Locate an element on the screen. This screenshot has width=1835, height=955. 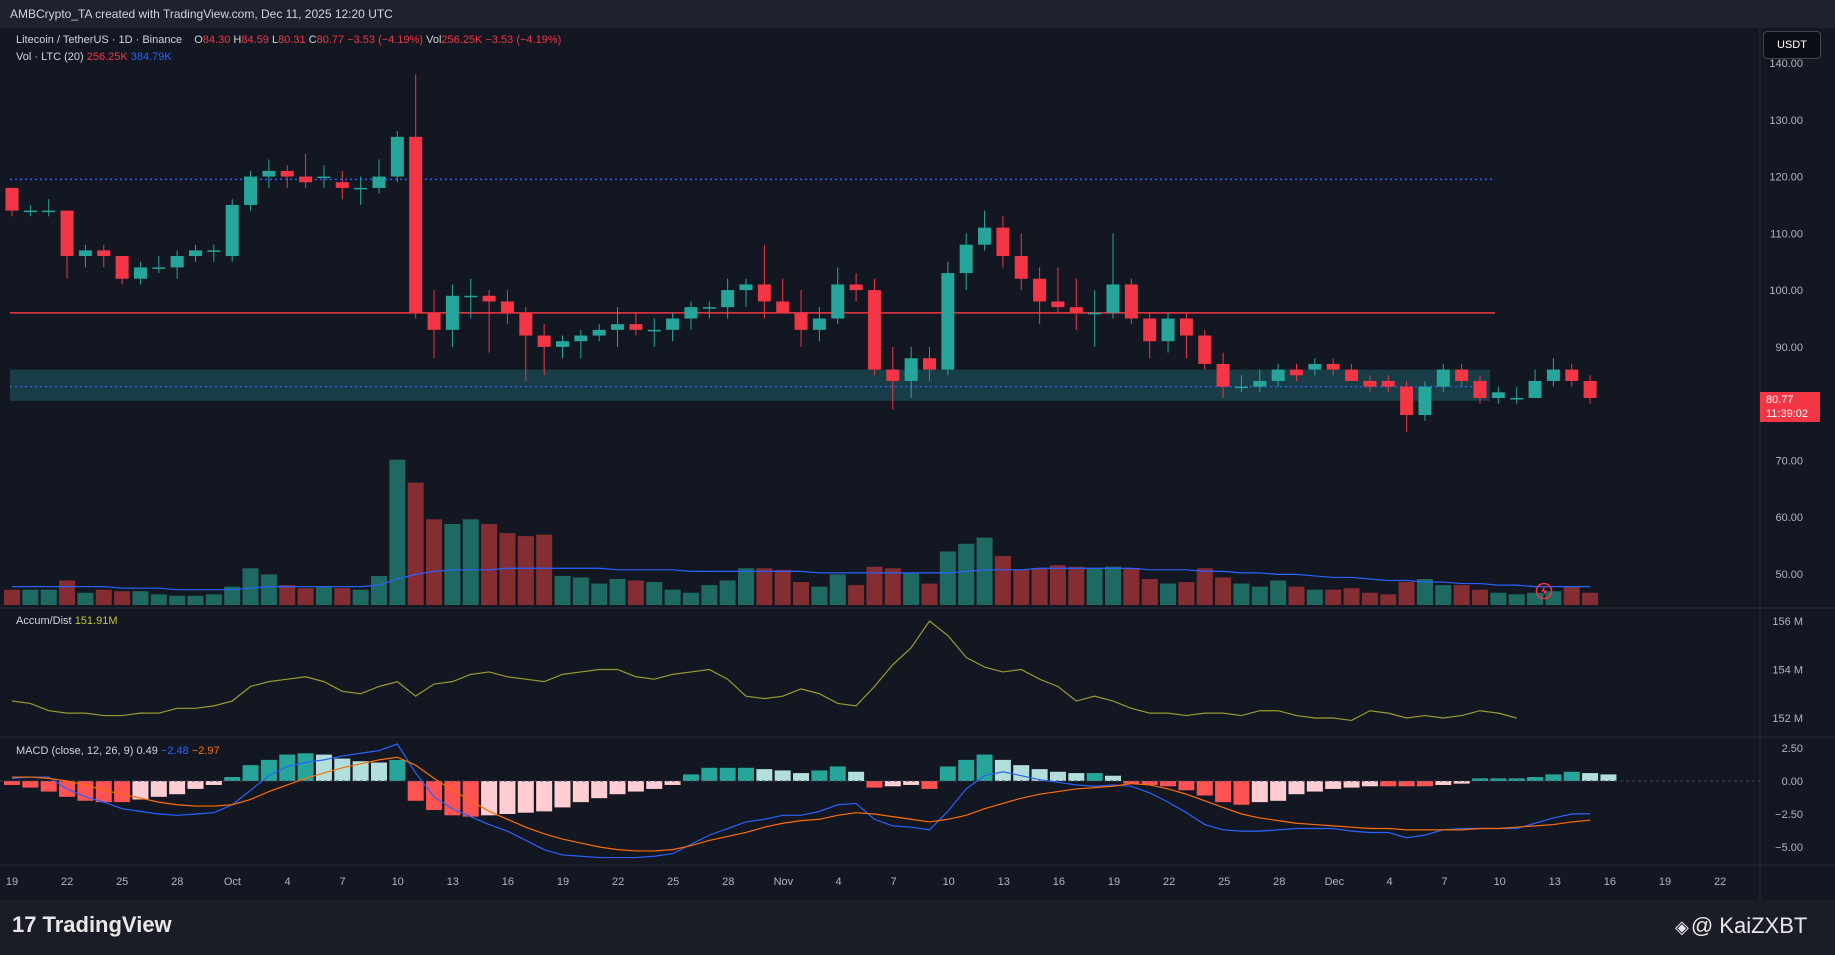
credit-text: @ KaiZXBT is located at coordinates (1749, 925).